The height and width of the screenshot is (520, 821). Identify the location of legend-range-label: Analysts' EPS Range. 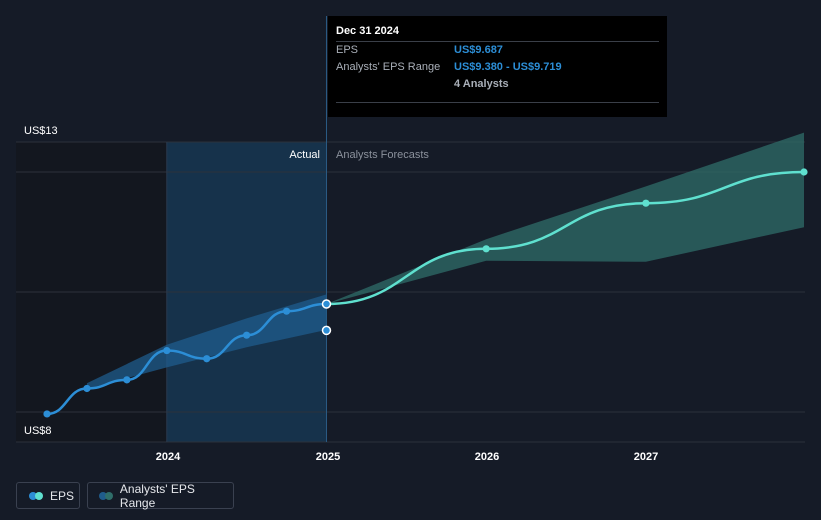
(157, 495).